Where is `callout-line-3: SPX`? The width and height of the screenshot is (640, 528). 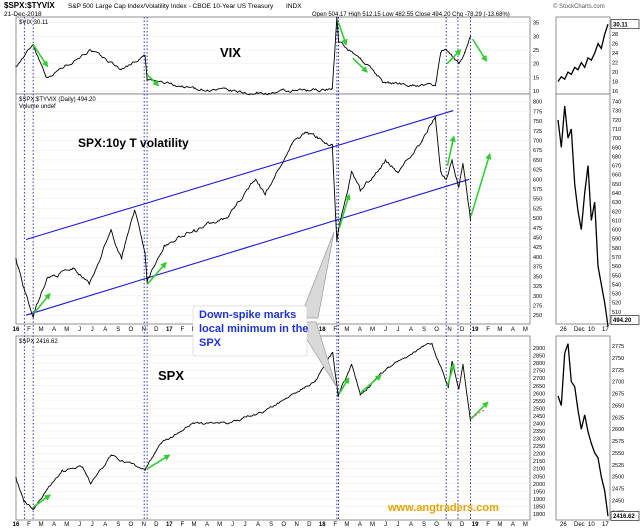 callout-line-3: SPX is located at coordinates (210, 343).